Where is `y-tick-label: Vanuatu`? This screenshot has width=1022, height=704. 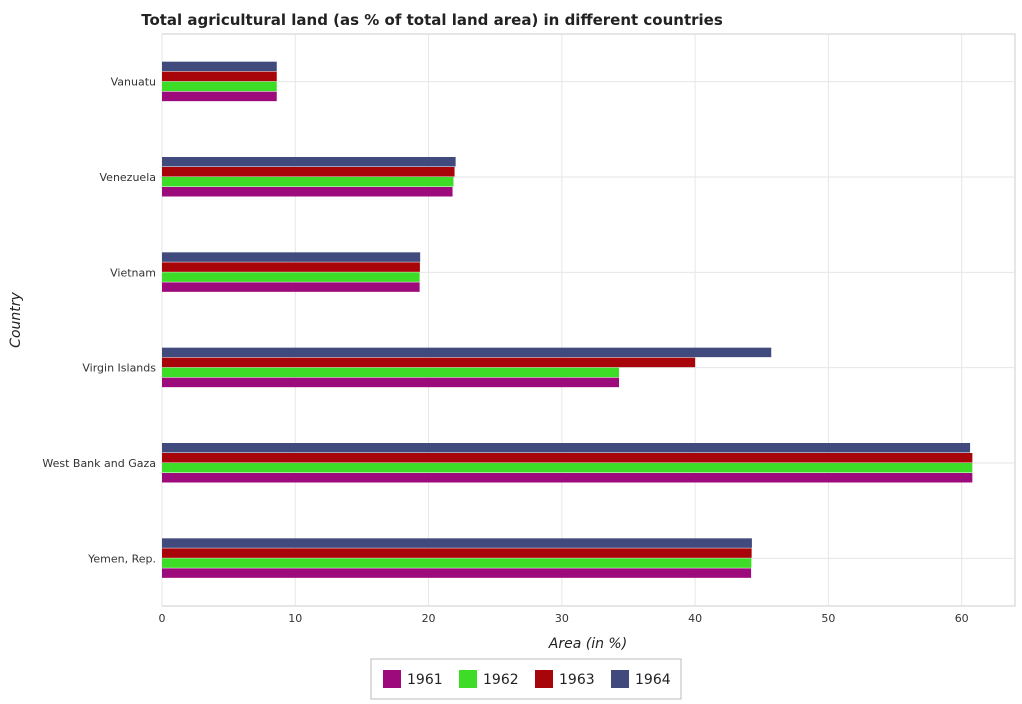 y-tick-label: Vanuatu is located at coordinates (133, 82).